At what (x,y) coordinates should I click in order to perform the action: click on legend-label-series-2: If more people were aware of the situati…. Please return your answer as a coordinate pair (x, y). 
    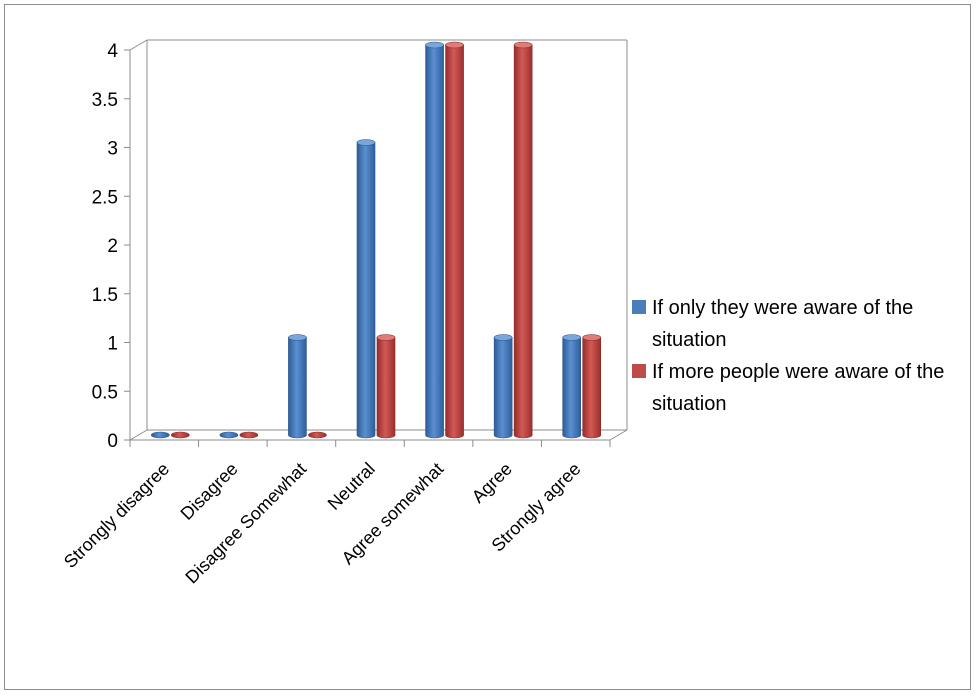
    Looking at the image, I should click on (798, 388).